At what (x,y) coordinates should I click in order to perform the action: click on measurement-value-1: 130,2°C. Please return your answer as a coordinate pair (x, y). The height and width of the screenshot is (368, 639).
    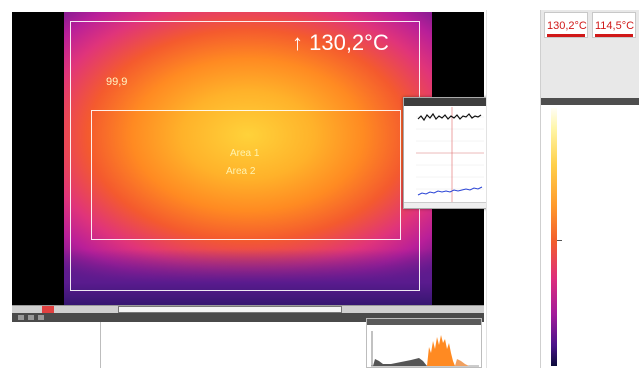
    Looking at the image, I should click on (567, 26).